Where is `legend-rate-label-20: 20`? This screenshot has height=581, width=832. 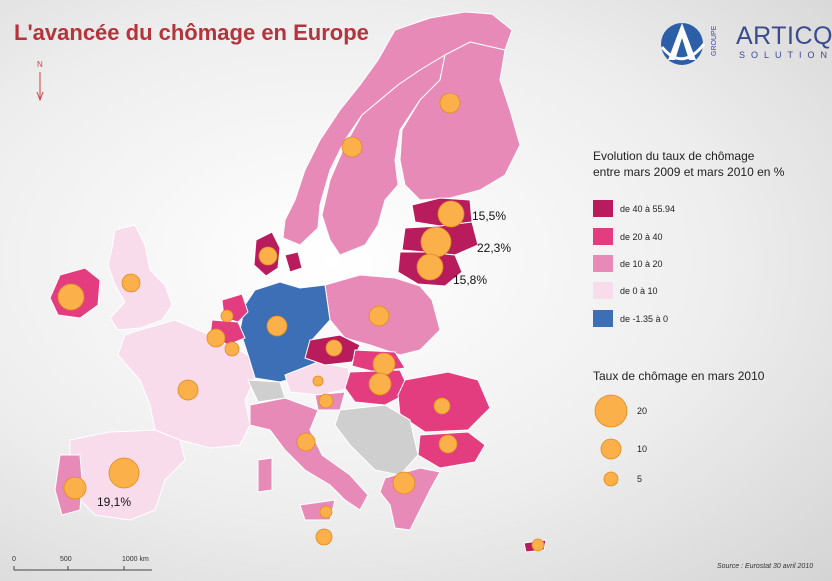 legend-rate-label-20: 20 is located at coordinates (642, 411).